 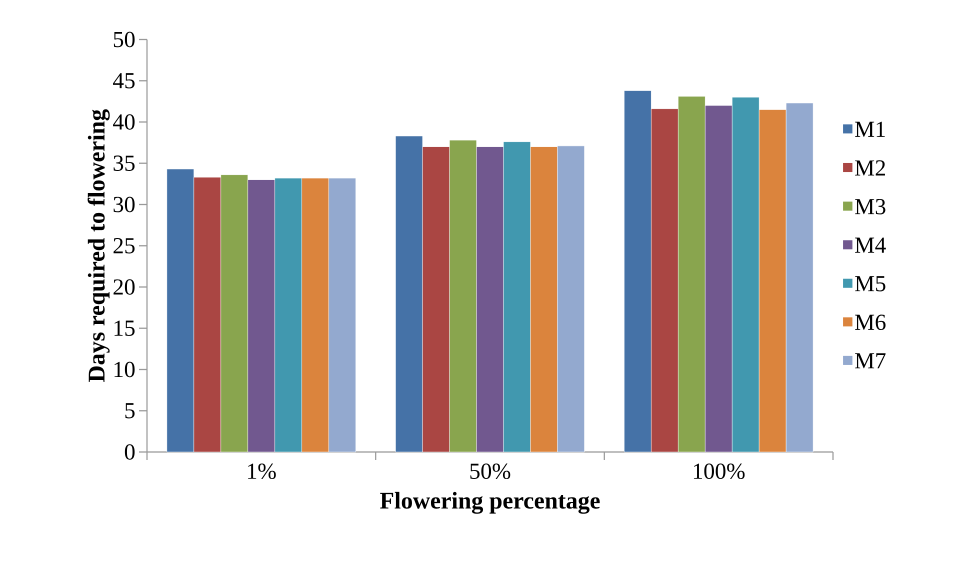 I want to click on legend-label: M5, so click(x=870, y=284).